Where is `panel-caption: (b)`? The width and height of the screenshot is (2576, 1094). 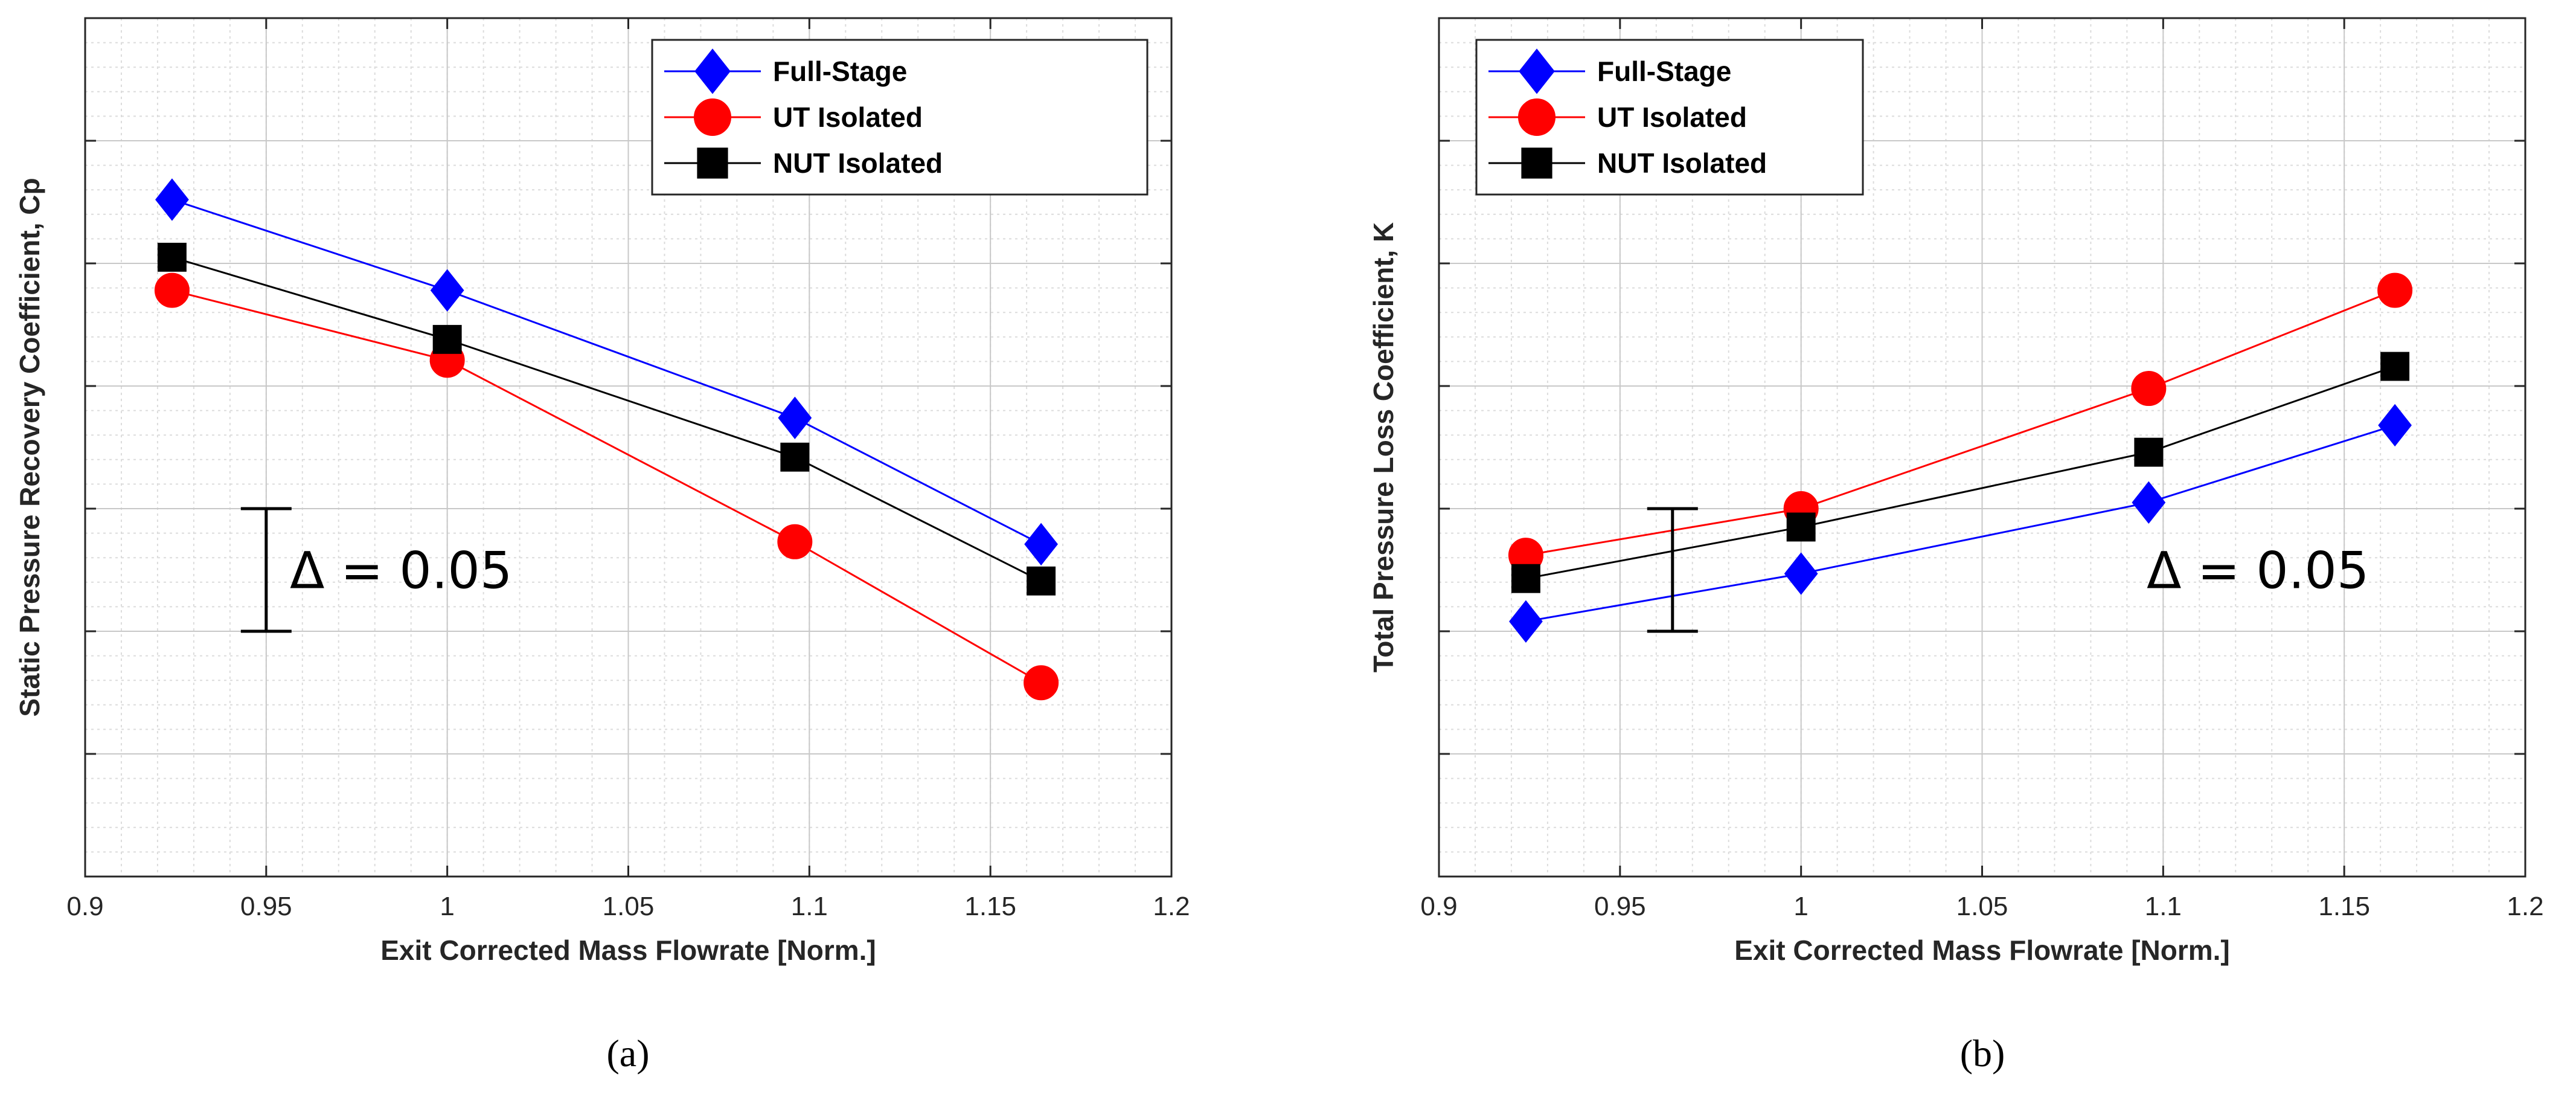 panel-caption: (b) is located at coordinates (1982, 1053).